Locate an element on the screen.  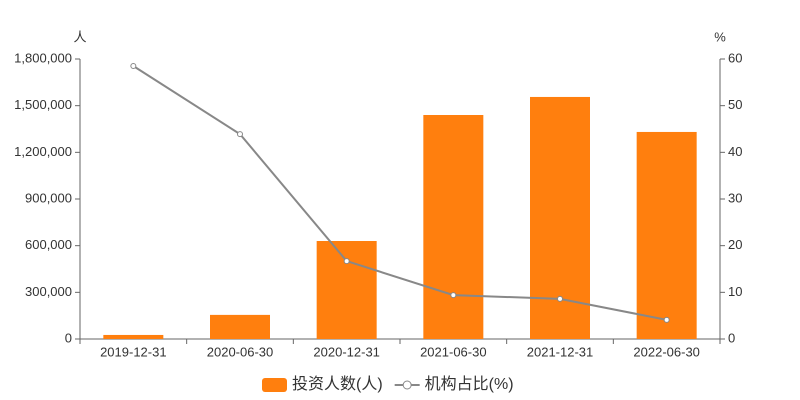
x-tick-label: 2022-06-30 is located at coordinates (666, 351).